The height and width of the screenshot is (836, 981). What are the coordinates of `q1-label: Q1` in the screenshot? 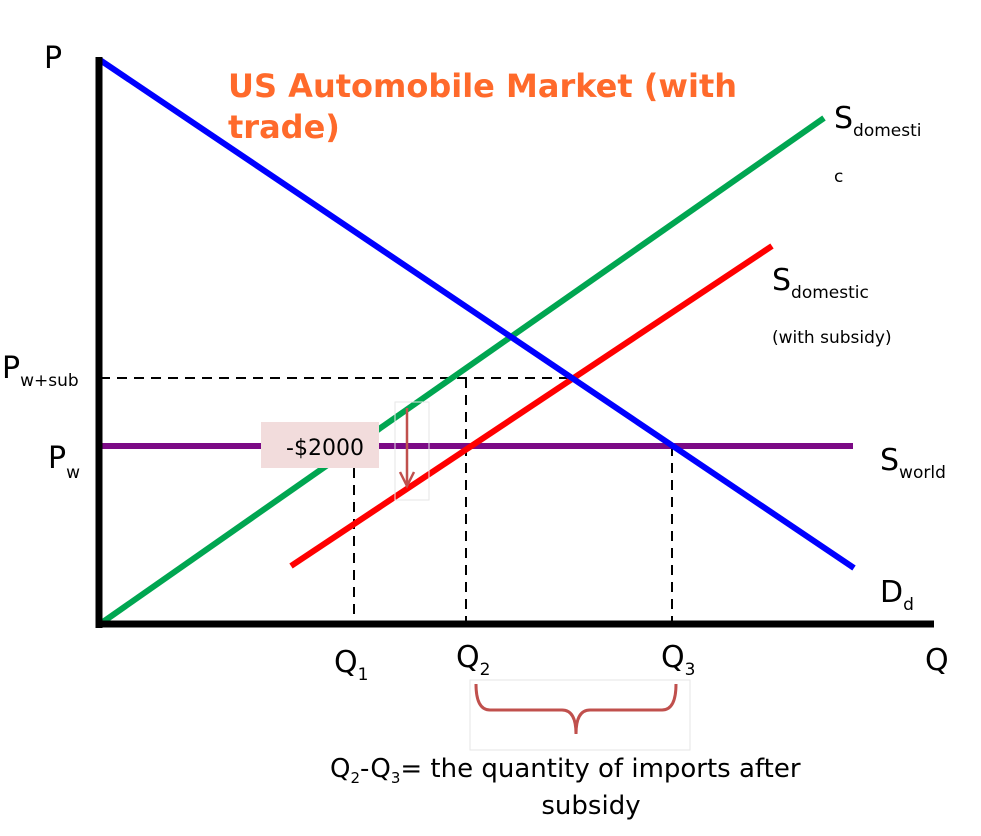 It's located at (351, 665).